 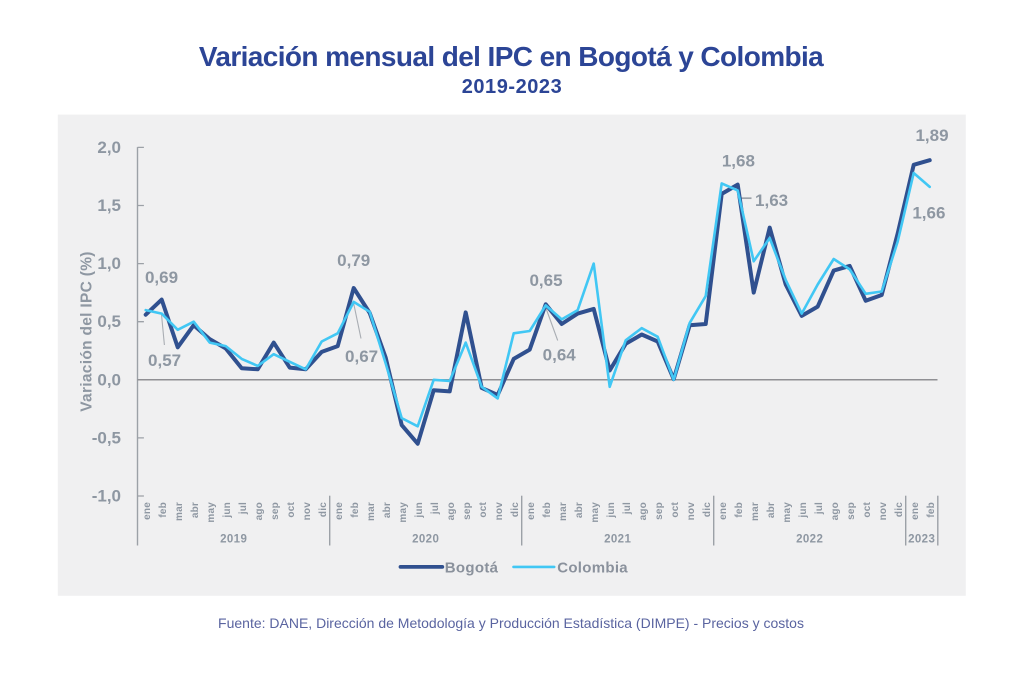 I want to click on svg-text: 0,0, so click(x=109, y=379).